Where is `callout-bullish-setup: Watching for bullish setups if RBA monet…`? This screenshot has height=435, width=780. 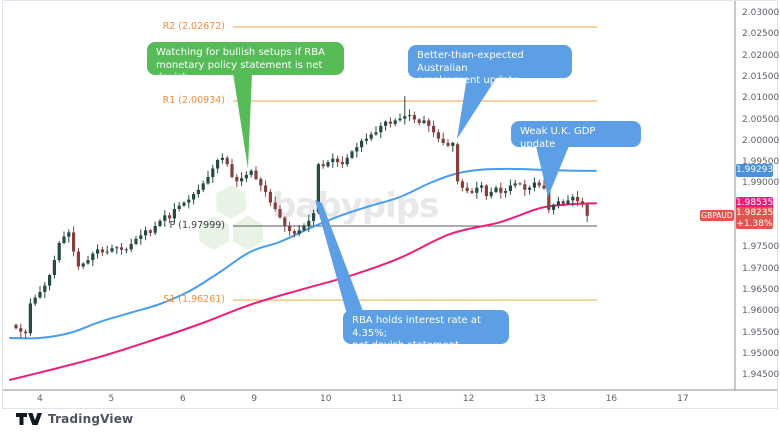 callout-bullish-setup: Watching for bullish setups if RBA monet… is located at coordinates (245, 62).